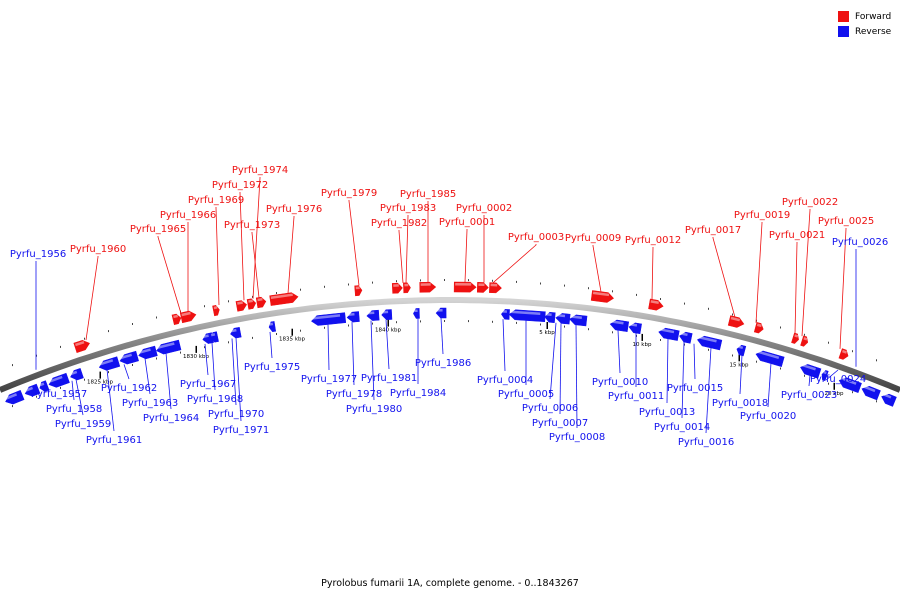 This screenshot has width=900, height=600. I want to click on gene-label: Pyrfu_1974, so click(260, 170).